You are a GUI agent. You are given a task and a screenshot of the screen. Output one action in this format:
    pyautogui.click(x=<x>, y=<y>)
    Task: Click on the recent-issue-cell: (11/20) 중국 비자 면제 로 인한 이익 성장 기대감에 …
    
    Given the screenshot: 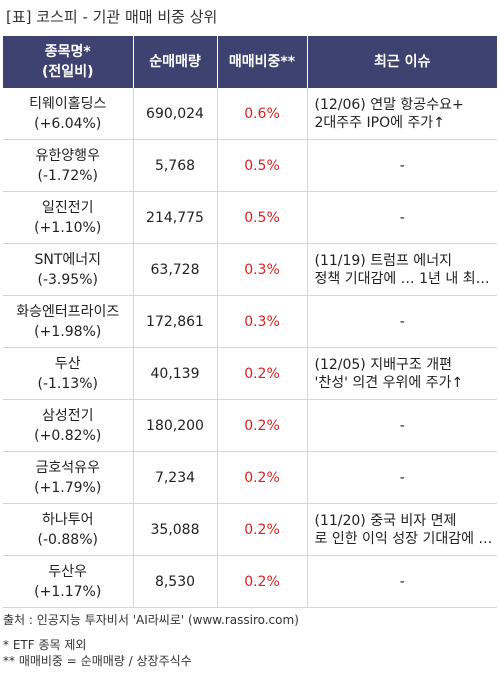 What is the action you would take?
    pyautogui.click(x=402, y=529)
    